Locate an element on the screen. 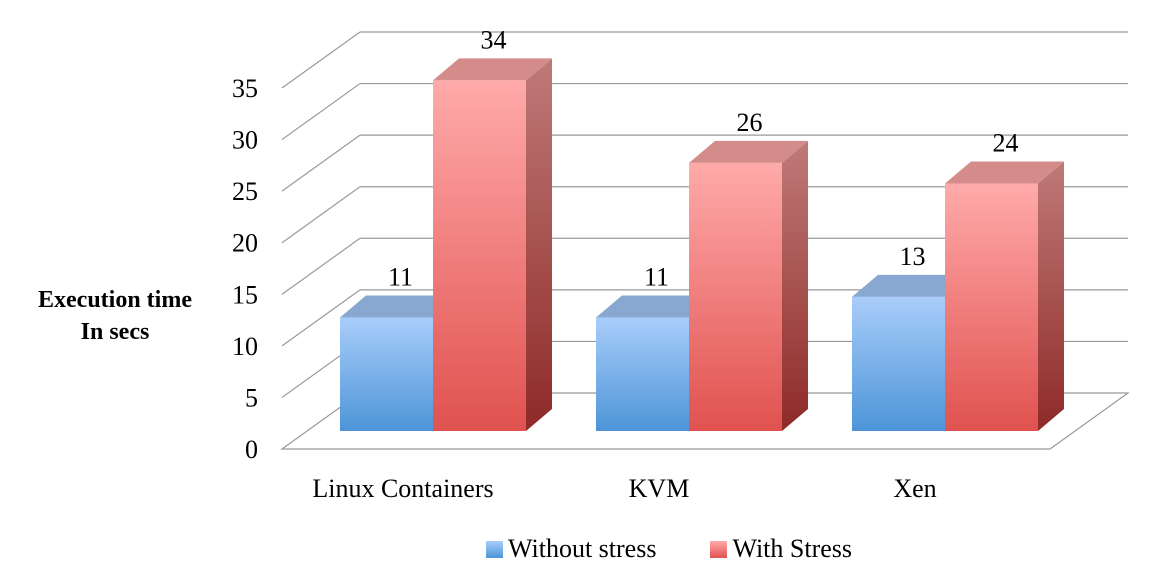  y-tick-label: 15 is located at coordinates (245, 294).